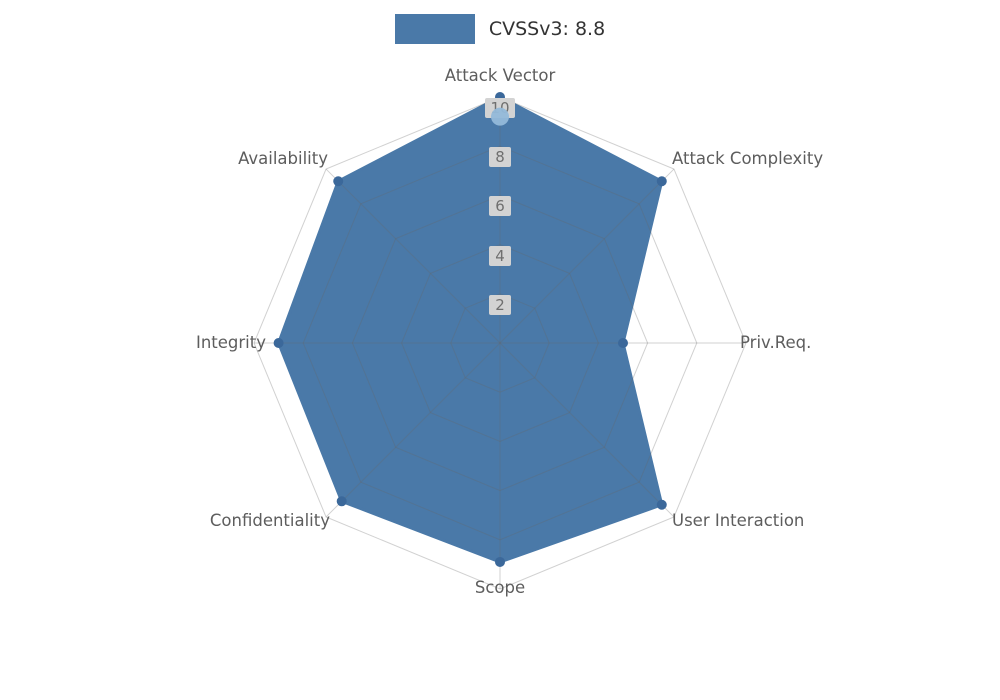 The height and width of the screenshot is (700, 1000). I want to click on tick-label: 6, so click(500, 206).